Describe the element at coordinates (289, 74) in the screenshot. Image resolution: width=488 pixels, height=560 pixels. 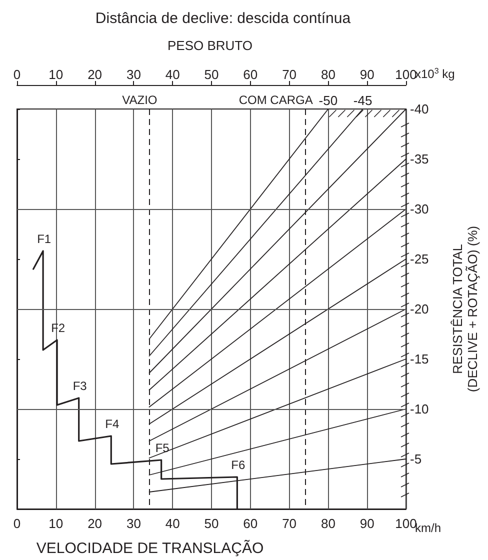
I see `x2-tick-label: 70` at that location.